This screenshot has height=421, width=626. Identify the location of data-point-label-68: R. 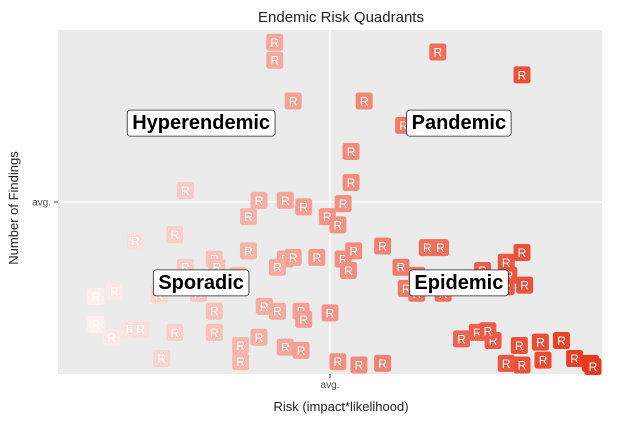
(338, 362).